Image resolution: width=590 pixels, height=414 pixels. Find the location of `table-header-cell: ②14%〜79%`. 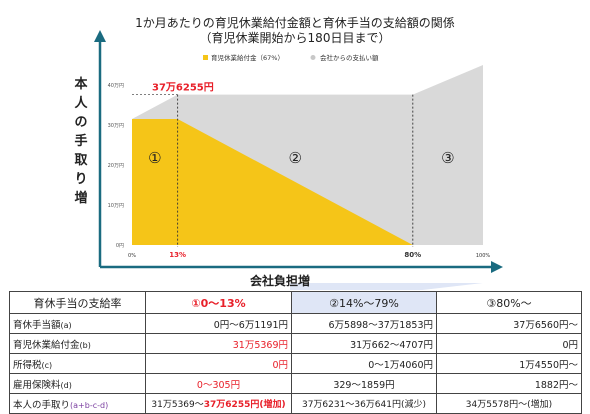

table-header-cell: ②14%〜79% is located at coordinates (364, 302).